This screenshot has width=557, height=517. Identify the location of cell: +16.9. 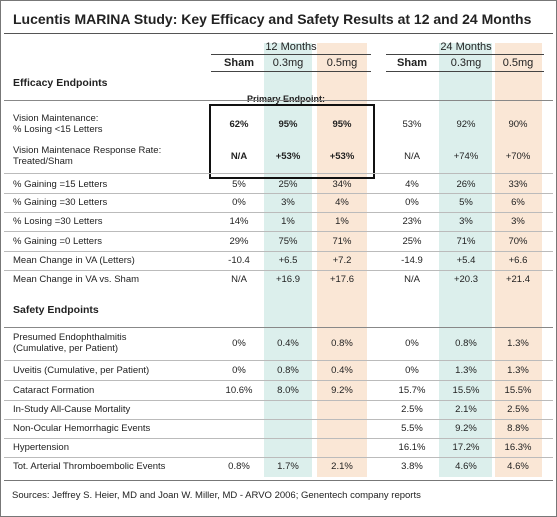
(288, 279).